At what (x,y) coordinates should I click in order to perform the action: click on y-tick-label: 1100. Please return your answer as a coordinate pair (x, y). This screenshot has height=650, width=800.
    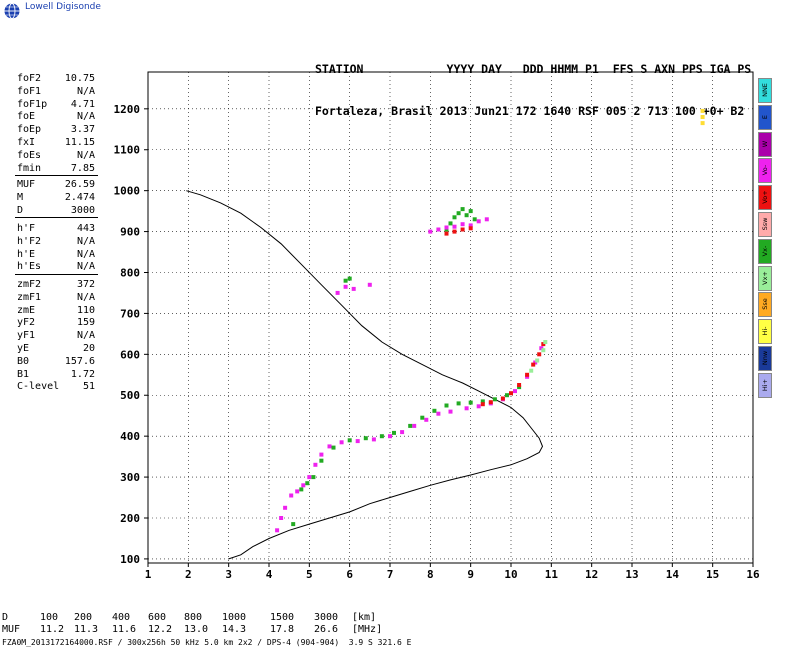
    Looking at the image, I should click on (127, 150).